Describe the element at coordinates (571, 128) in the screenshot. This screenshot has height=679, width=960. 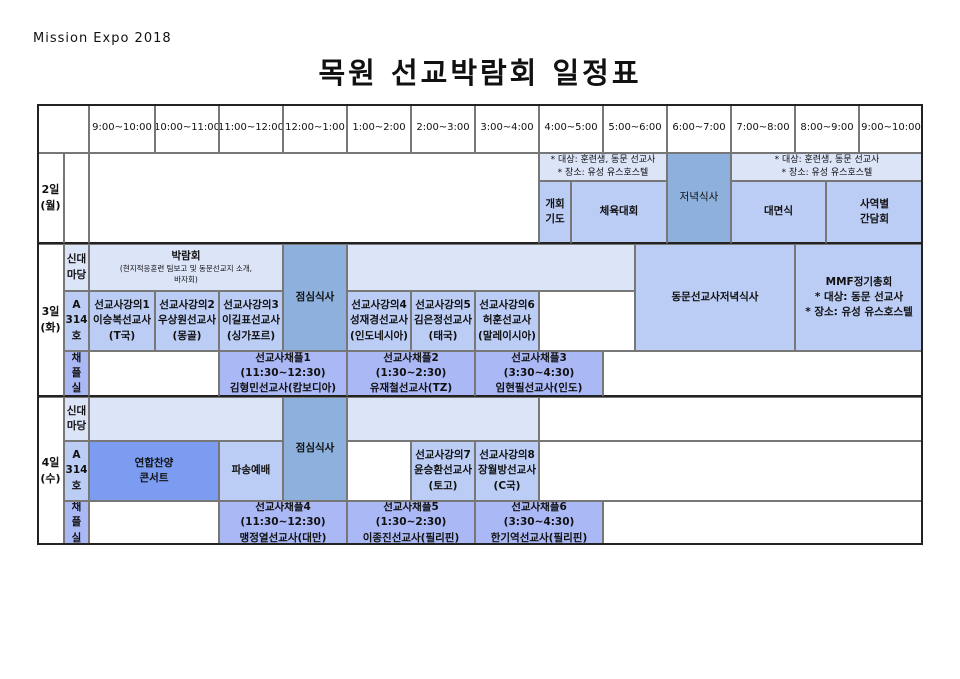
I see `time-header: 4:00~5:00` at that location.